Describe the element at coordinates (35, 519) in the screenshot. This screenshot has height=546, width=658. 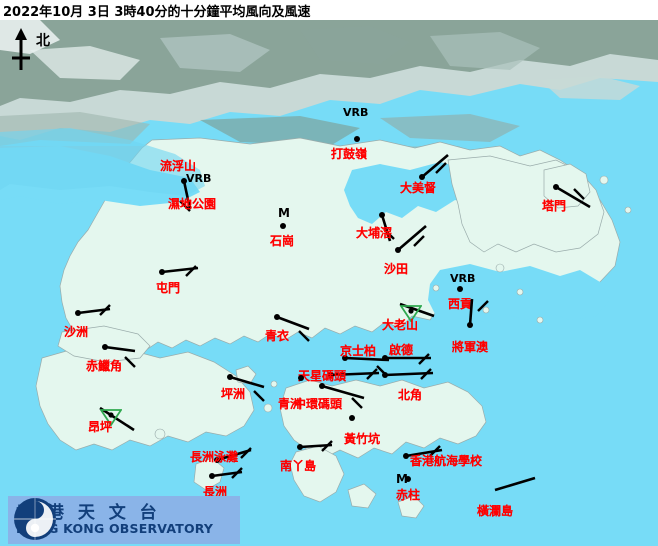
I see `hko-swirl-logo-icon` at that location.